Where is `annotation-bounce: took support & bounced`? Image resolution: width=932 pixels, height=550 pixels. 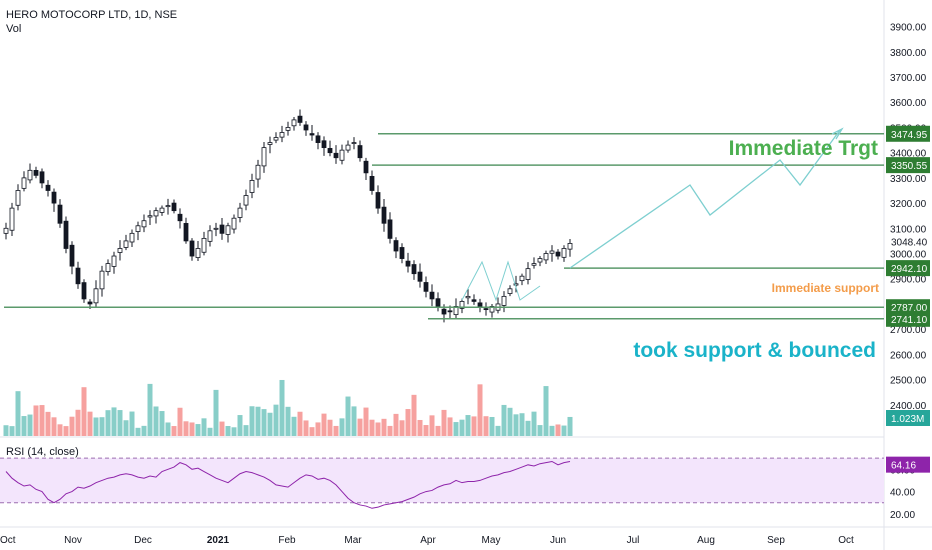
annotation-bounce: took support & bounced is located at coordinates (754, 350).